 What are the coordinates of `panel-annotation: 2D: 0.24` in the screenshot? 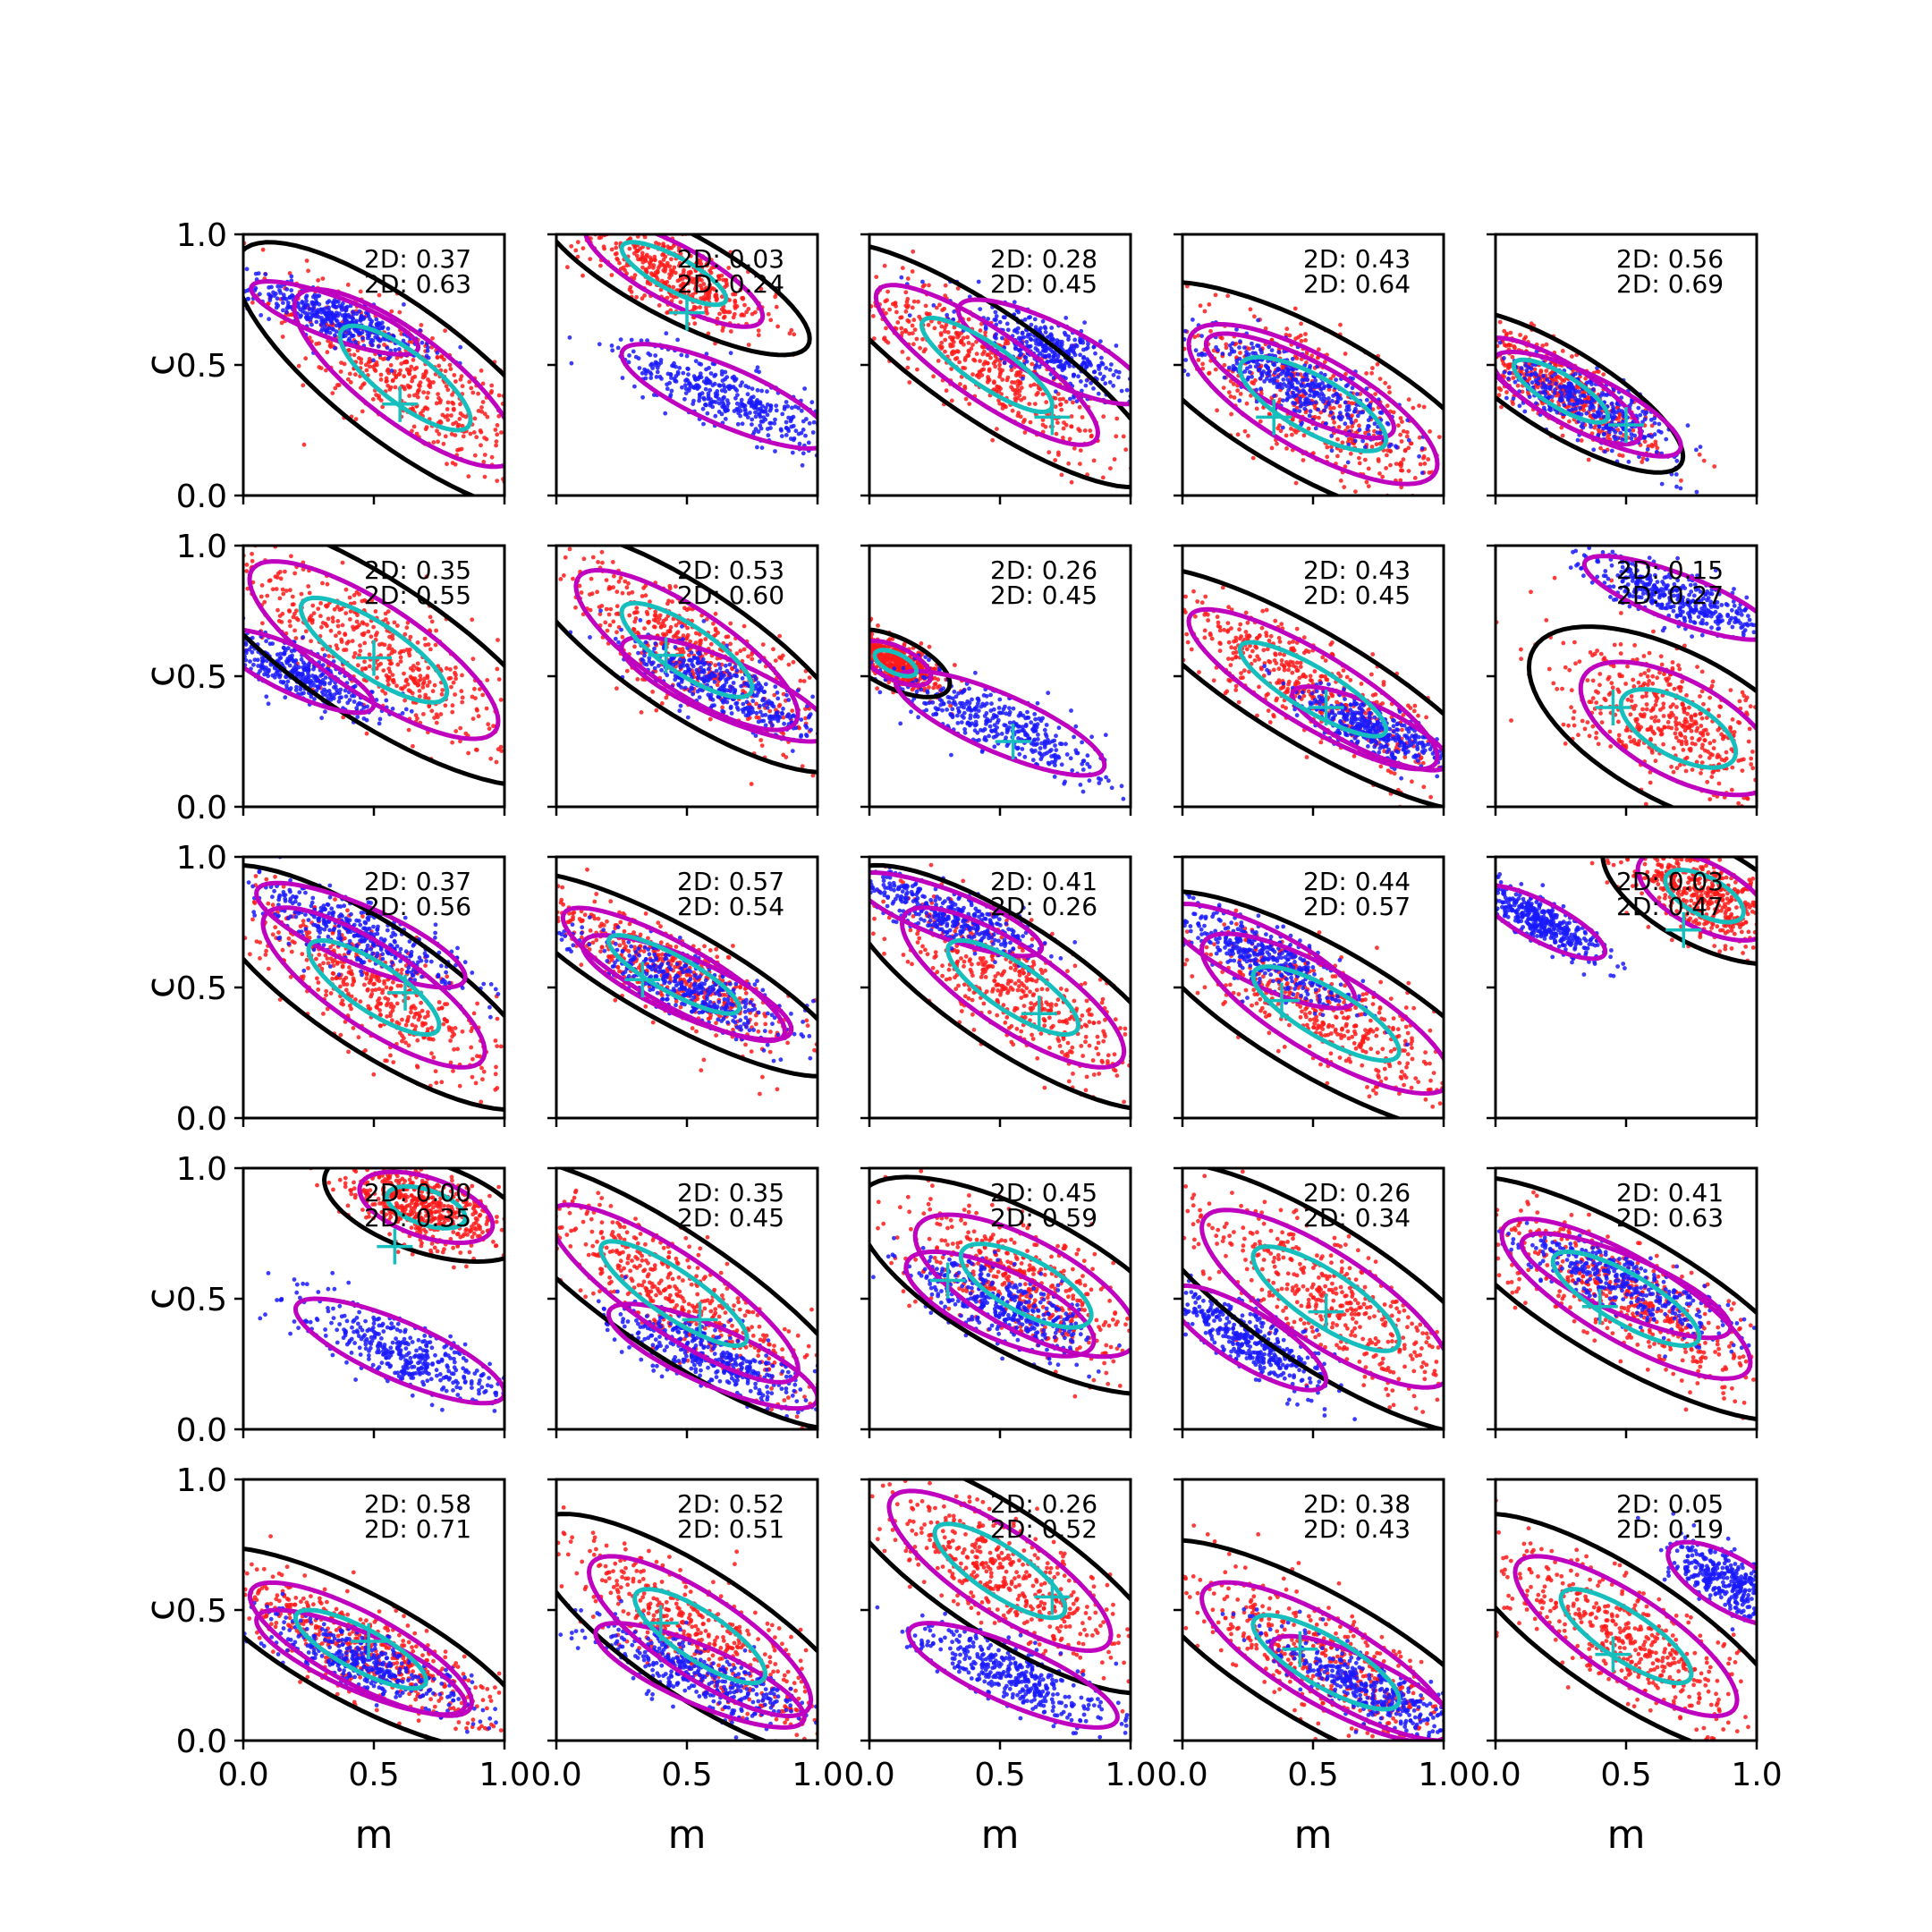 It's located at (730, 284).